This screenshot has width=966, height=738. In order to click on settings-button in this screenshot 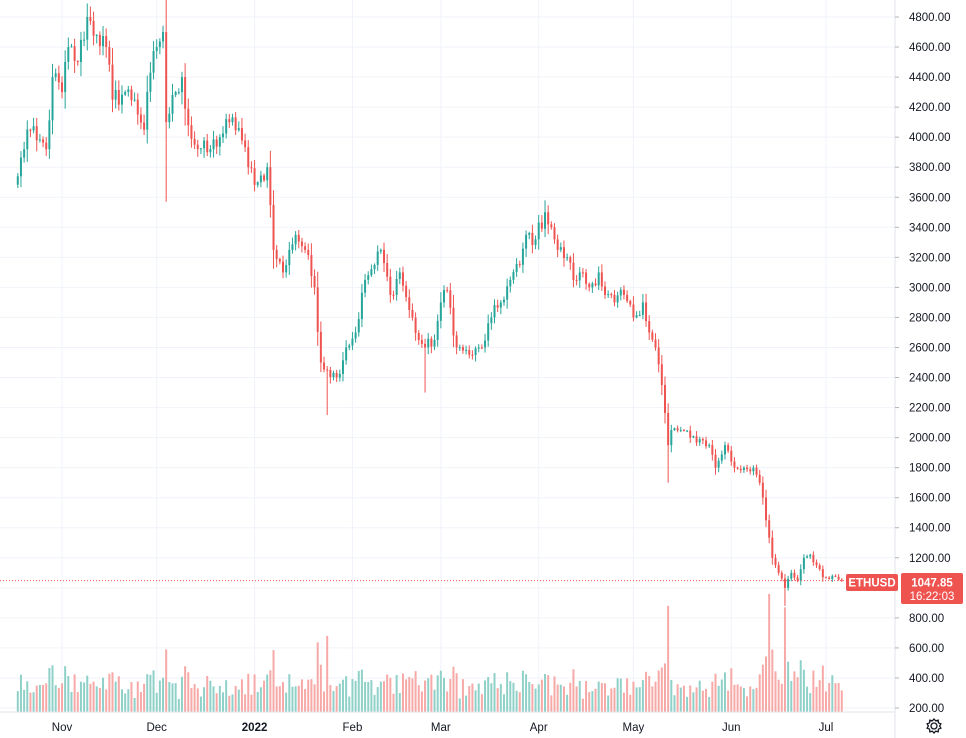, I will do `click(934, 726)`.